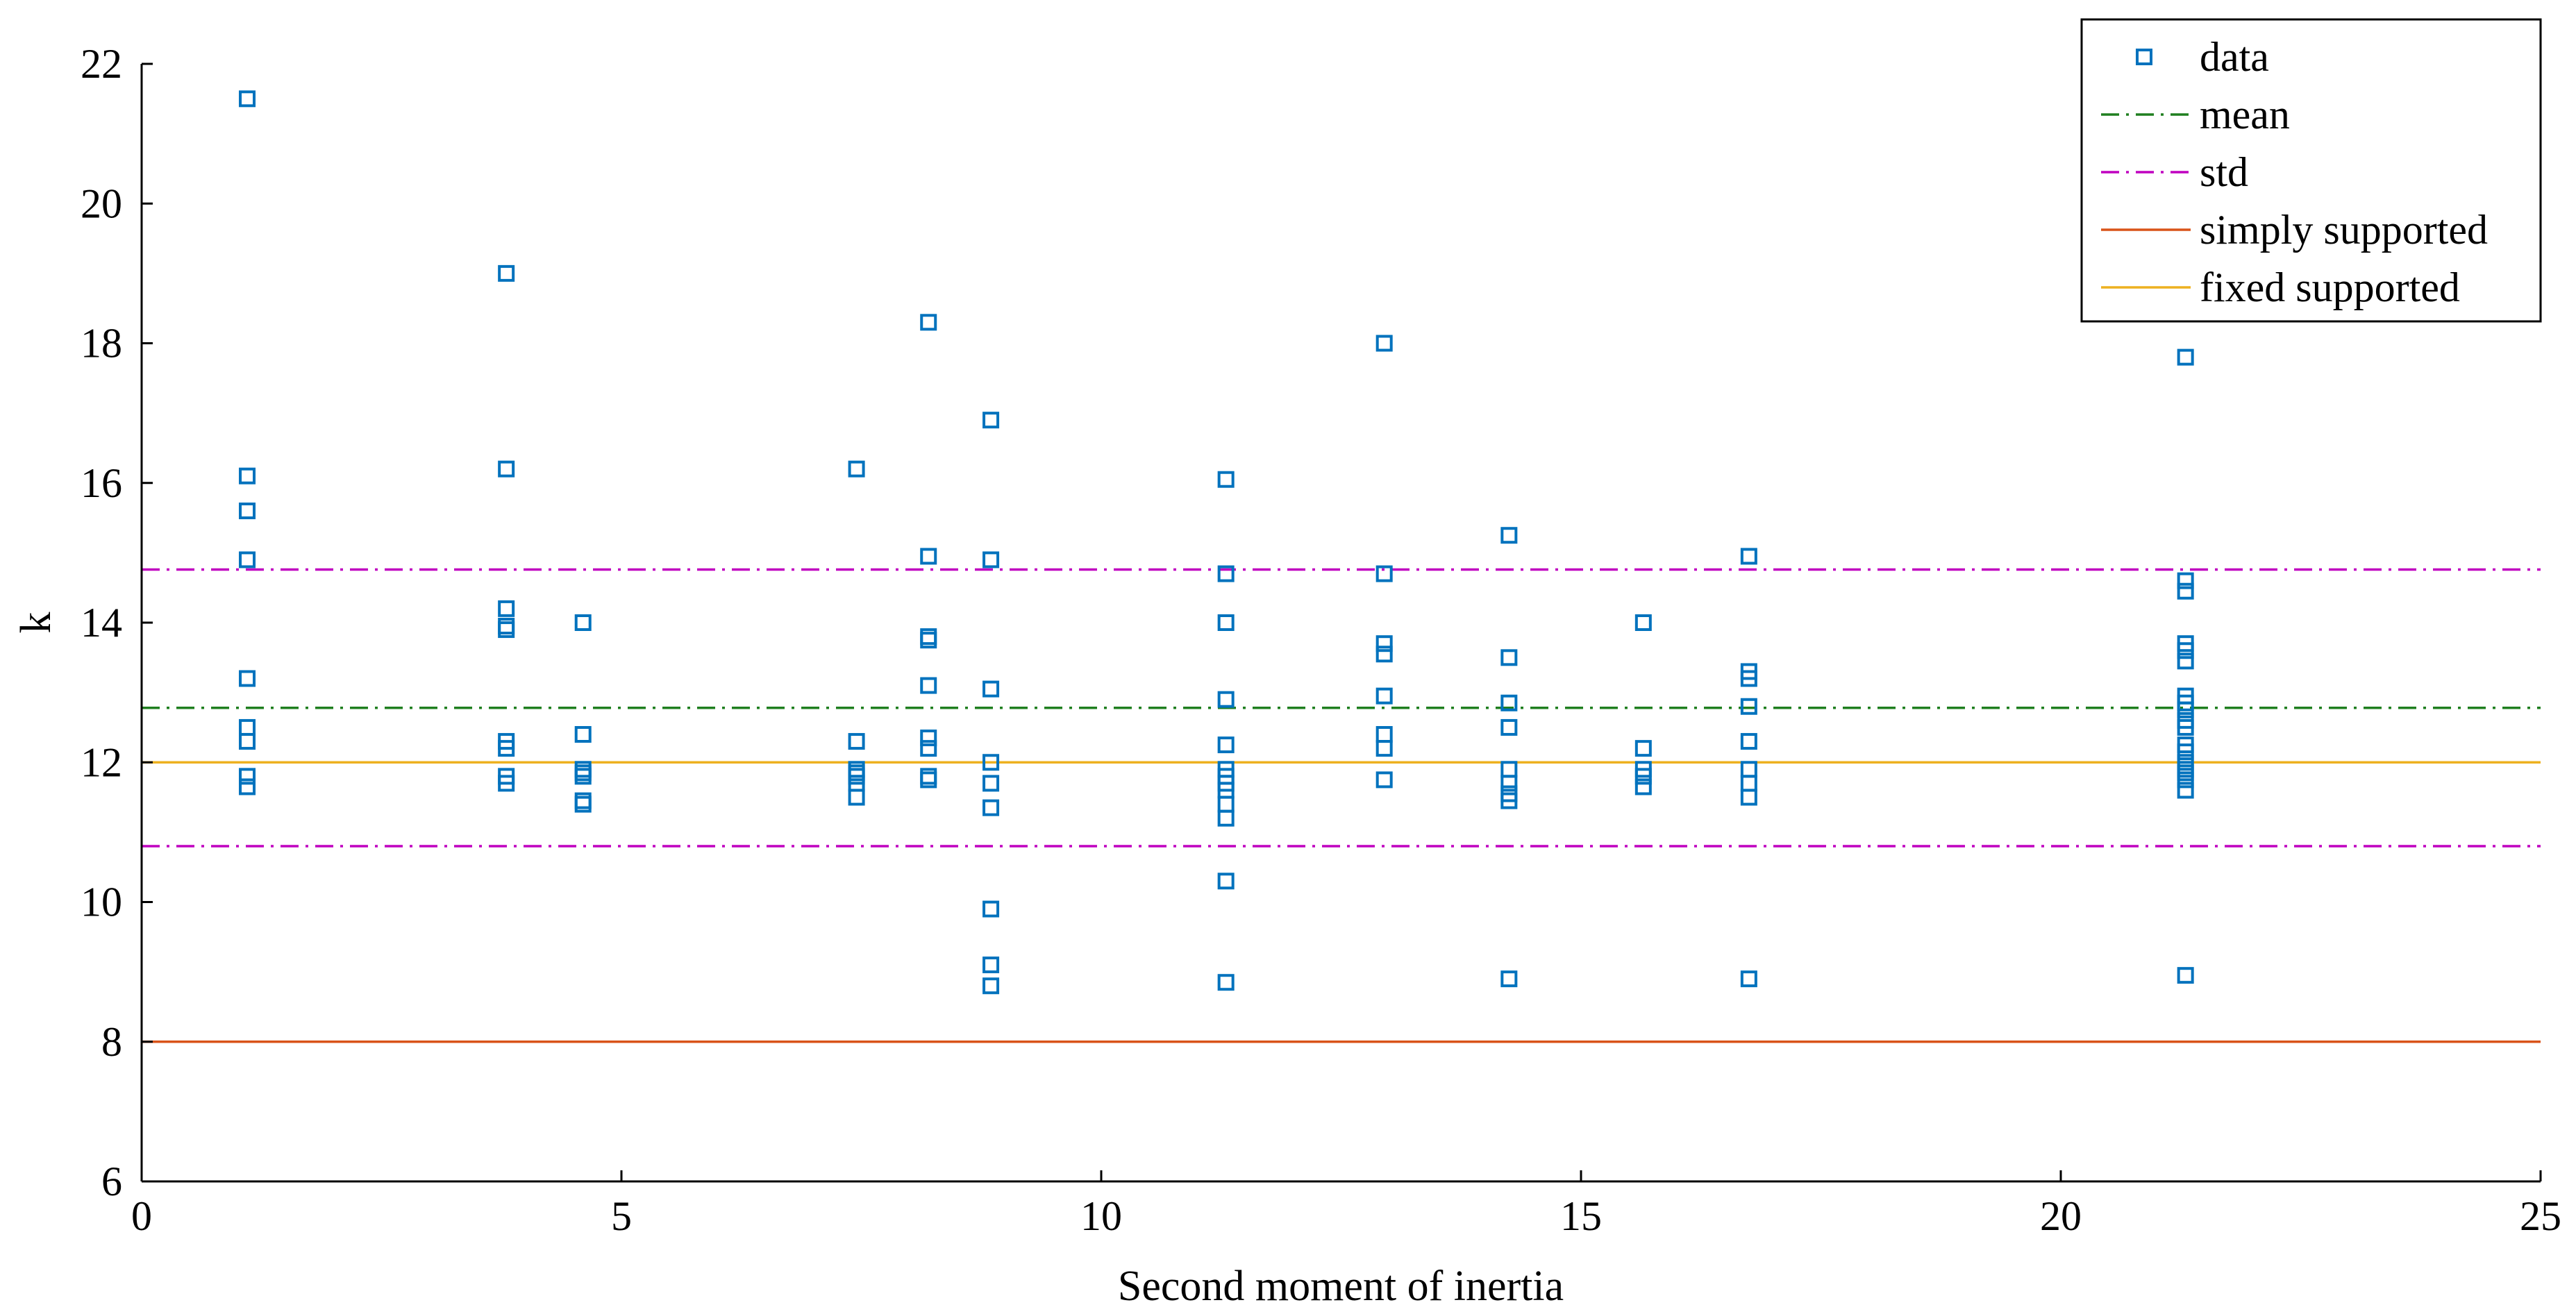 Image resolution: width=2576 pixels, height=1314 pixels. I want to click on legend-box, so click(2311, 170).